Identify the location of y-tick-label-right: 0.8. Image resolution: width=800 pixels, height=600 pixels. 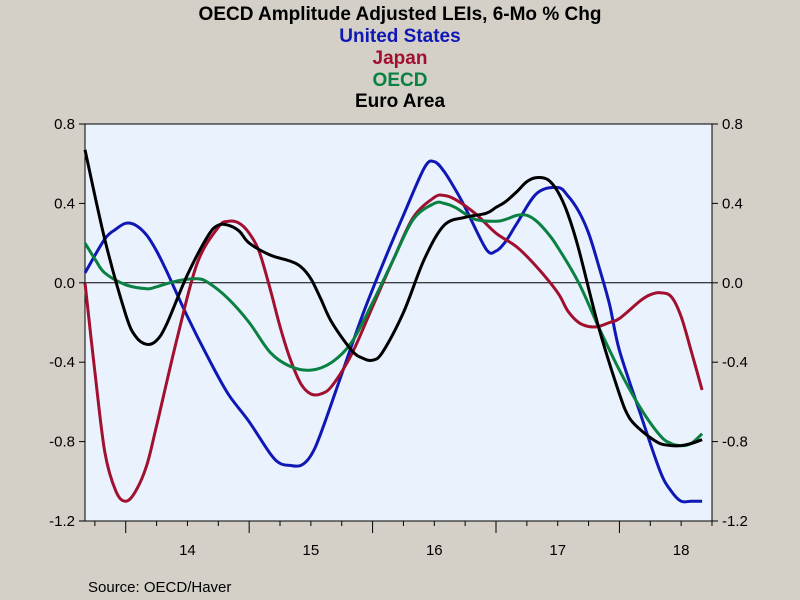
(732, 124).